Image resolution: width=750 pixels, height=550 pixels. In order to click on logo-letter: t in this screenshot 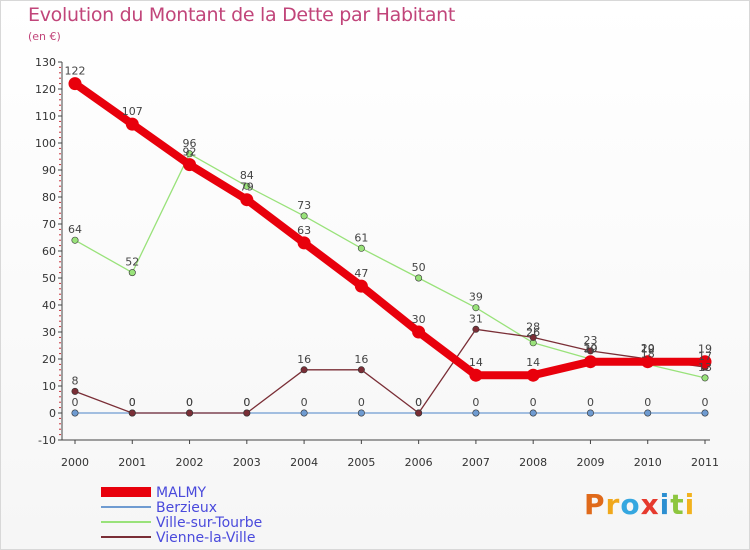, I will do `click(677, 504)`.